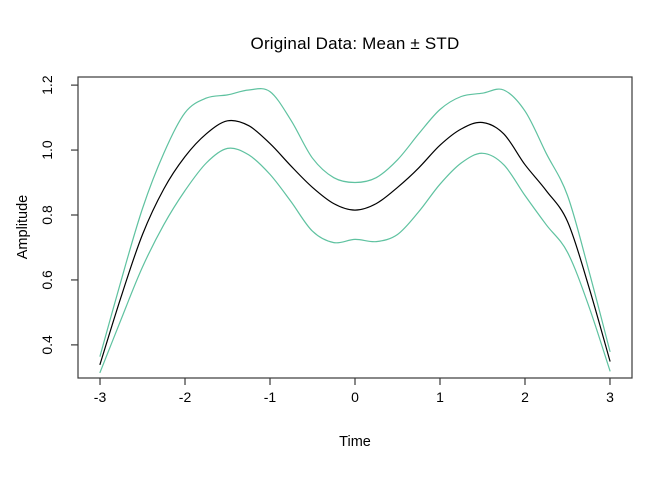  What do you see at coordinates (355, 442) in the screenshot?
I see `x-axis-label: Time` at bounding box center [355, 442].